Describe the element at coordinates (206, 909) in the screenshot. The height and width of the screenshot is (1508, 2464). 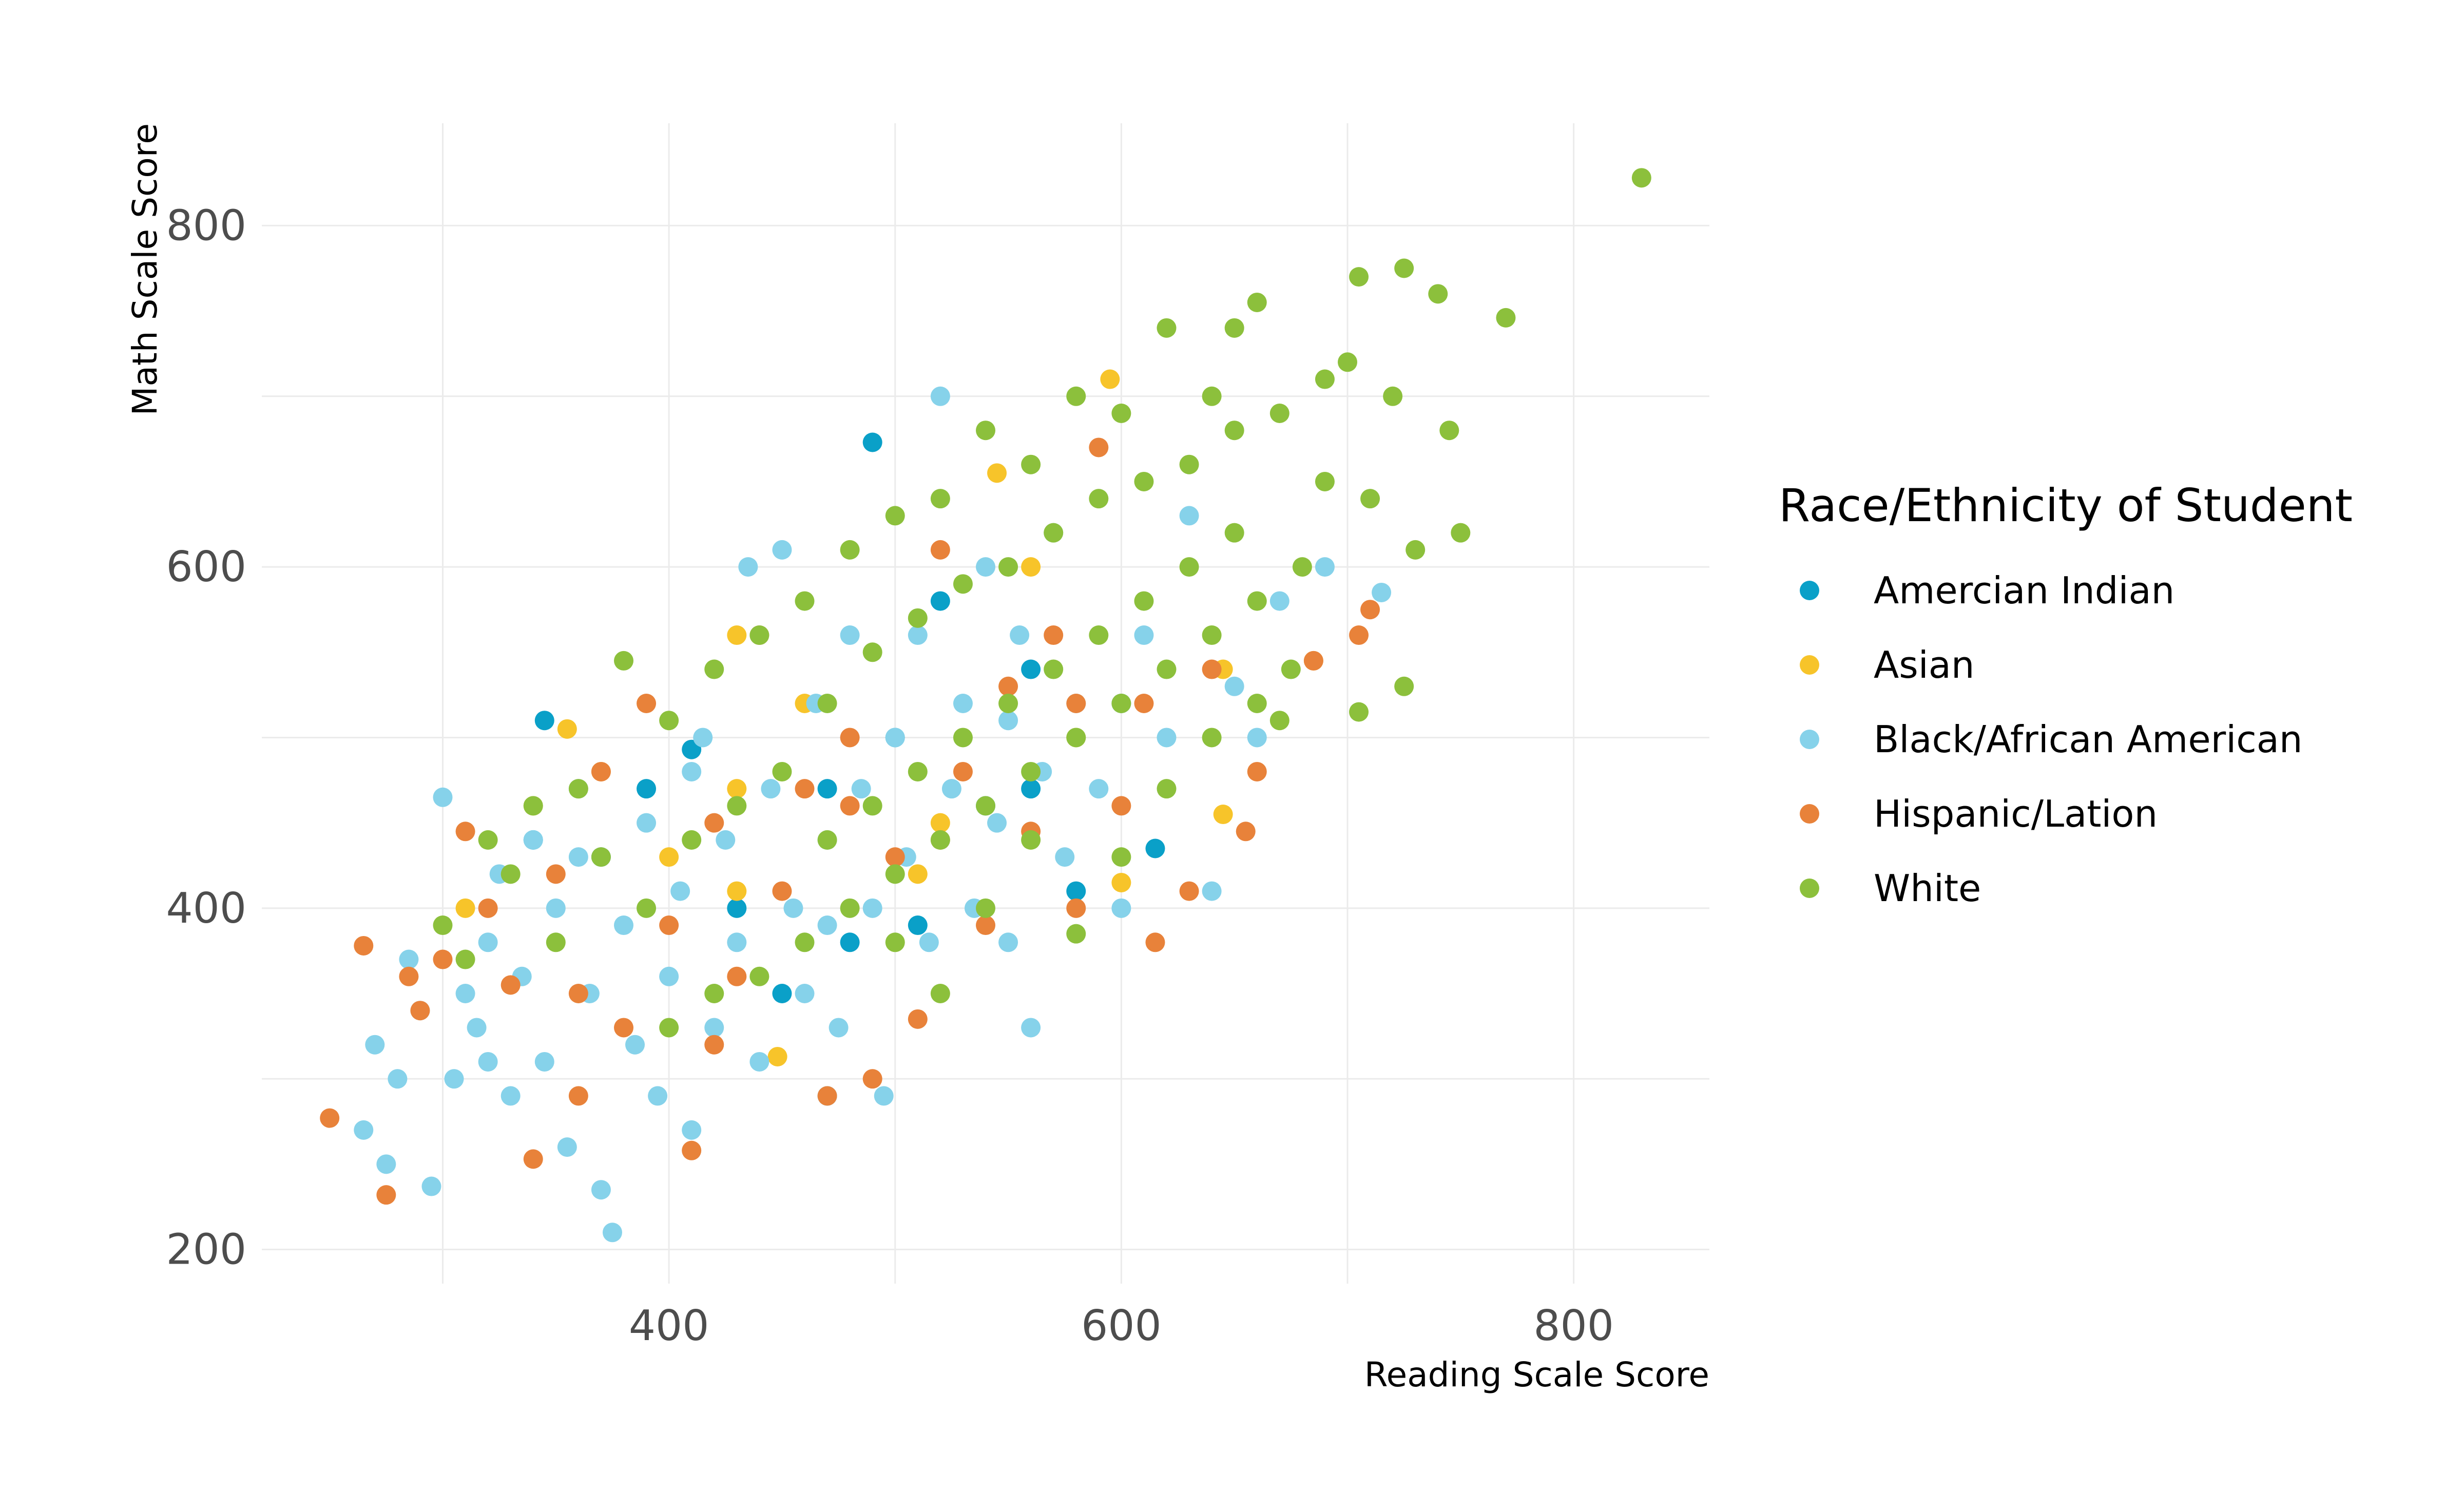
I see `y-tick-label: 400` at that location.